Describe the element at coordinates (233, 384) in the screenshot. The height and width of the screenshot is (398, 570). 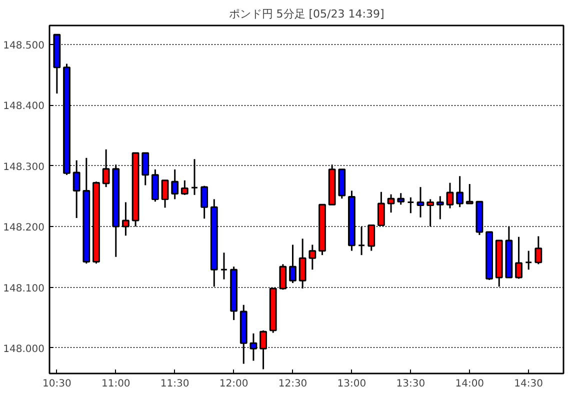
I see `x-tick-label: 12:00` at that location.